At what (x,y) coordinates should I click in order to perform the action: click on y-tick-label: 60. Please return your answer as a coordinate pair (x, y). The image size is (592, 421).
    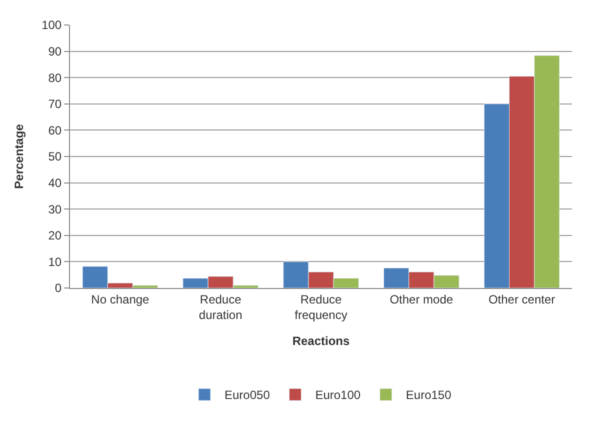
    Looking at the image, I should click on (55, 130).